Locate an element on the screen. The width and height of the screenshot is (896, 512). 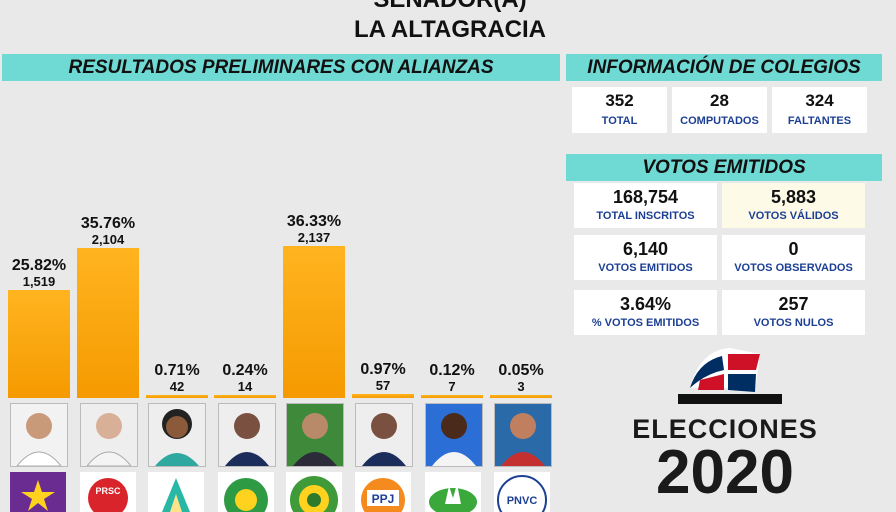
colegios-total-box: 352 TOTAL is located at coordinates (619, 110).